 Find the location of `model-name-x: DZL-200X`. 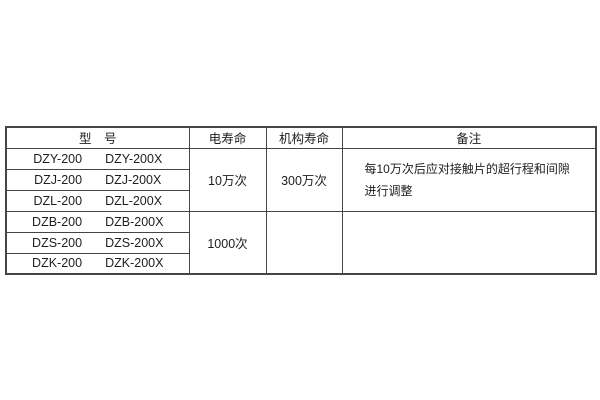

model-name-x: DZL-200X is located at coordinates (134, 200).